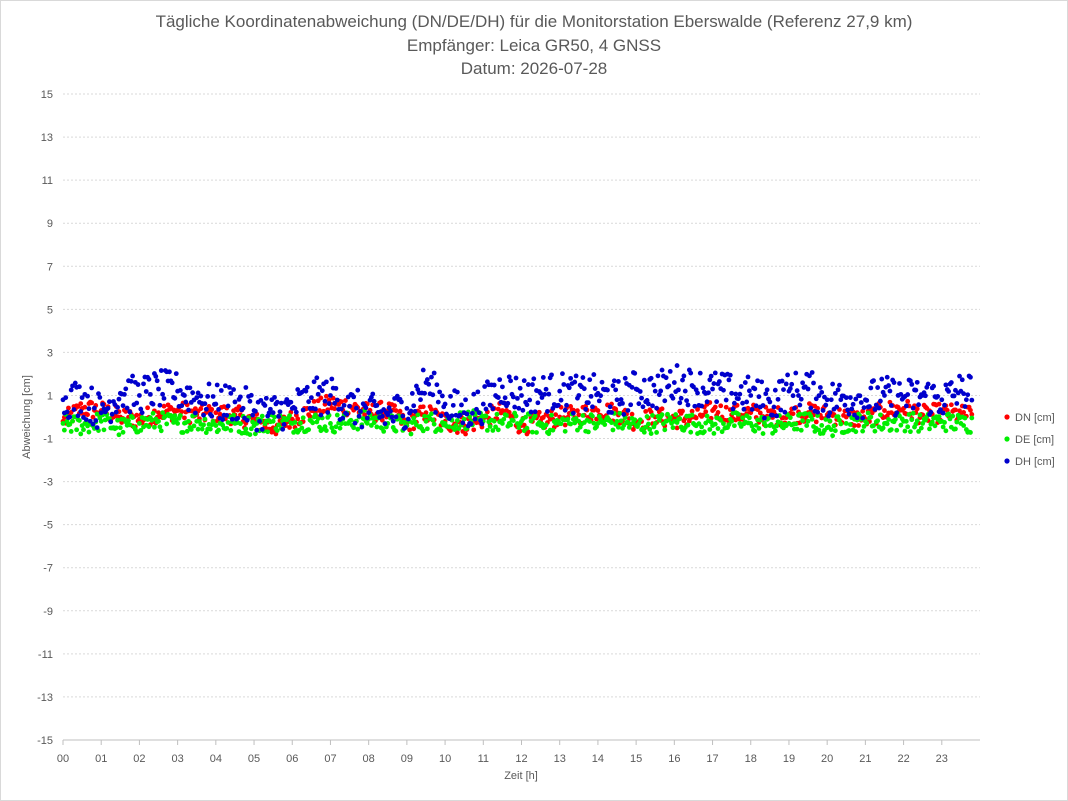 Image resolution: width=1068 pixels, height=801 pixels. What do you see at coordinates (178, 759) in the screenshot?
I see `x-tick-label-3: 03` at bounding box center [178, 759].